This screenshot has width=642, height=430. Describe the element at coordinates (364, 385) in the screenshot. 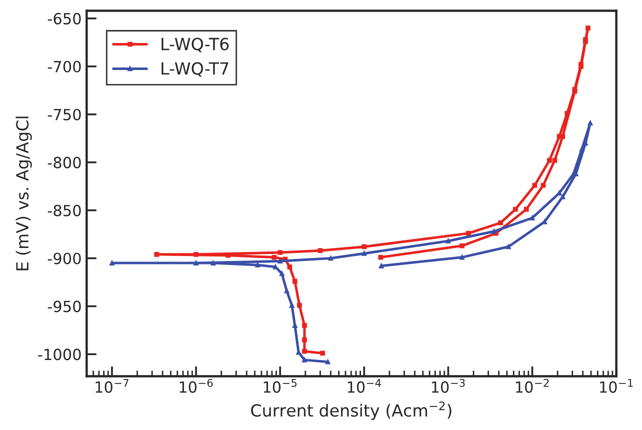

I see `x-tick-label: 10$^{−4}$` at that location.